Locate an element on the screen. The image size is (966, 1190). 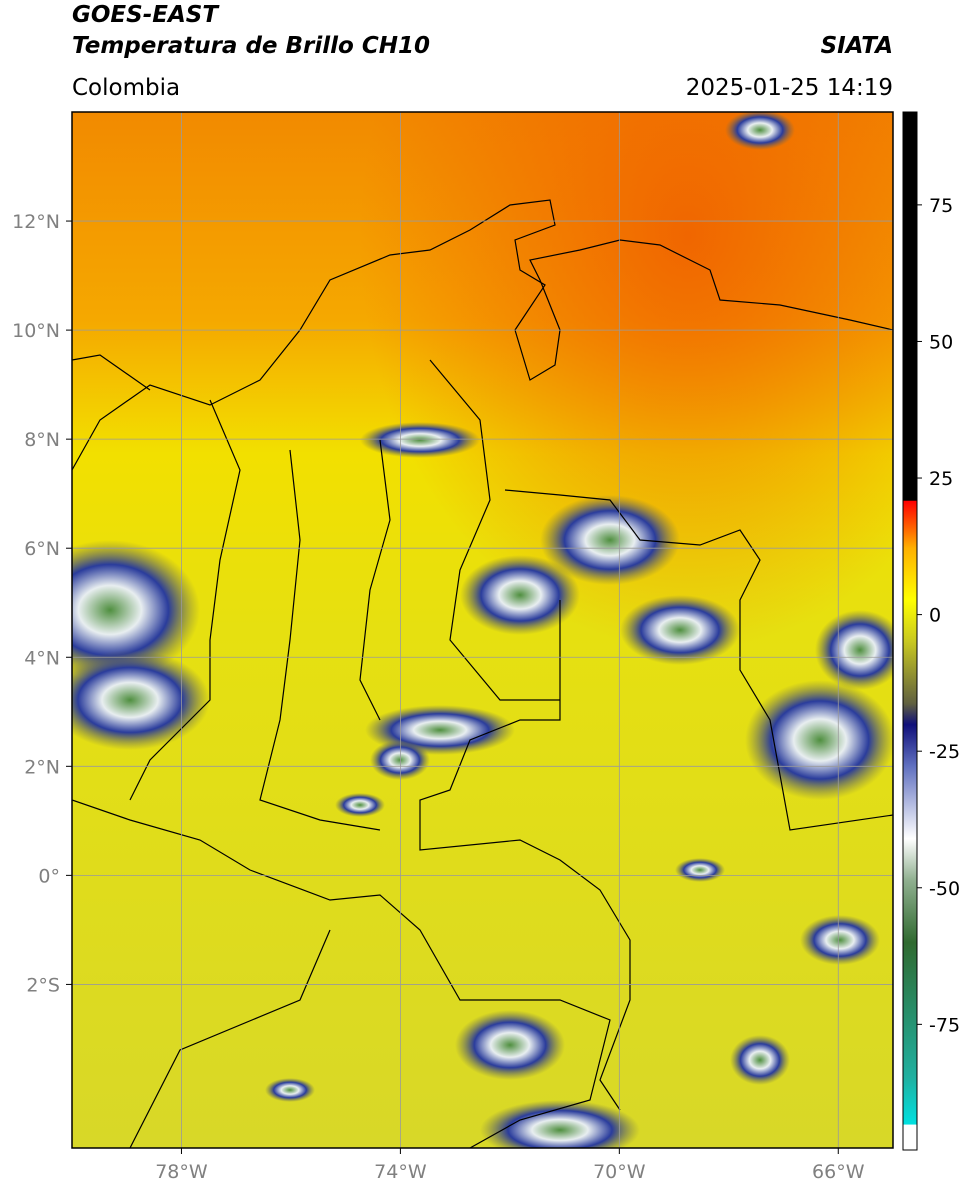
y-tick-label: 2°N is located at coordinates (42, 767).